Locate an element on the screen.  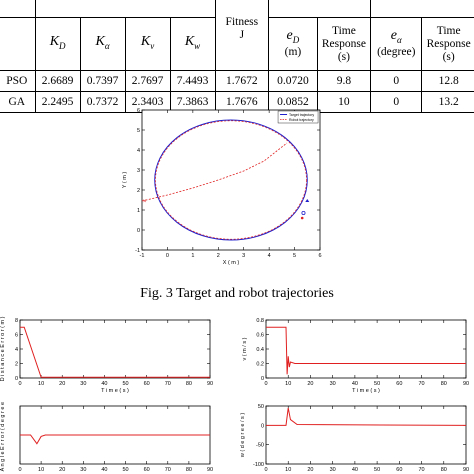
gains-header-cell is located at coordinates (125, 9).